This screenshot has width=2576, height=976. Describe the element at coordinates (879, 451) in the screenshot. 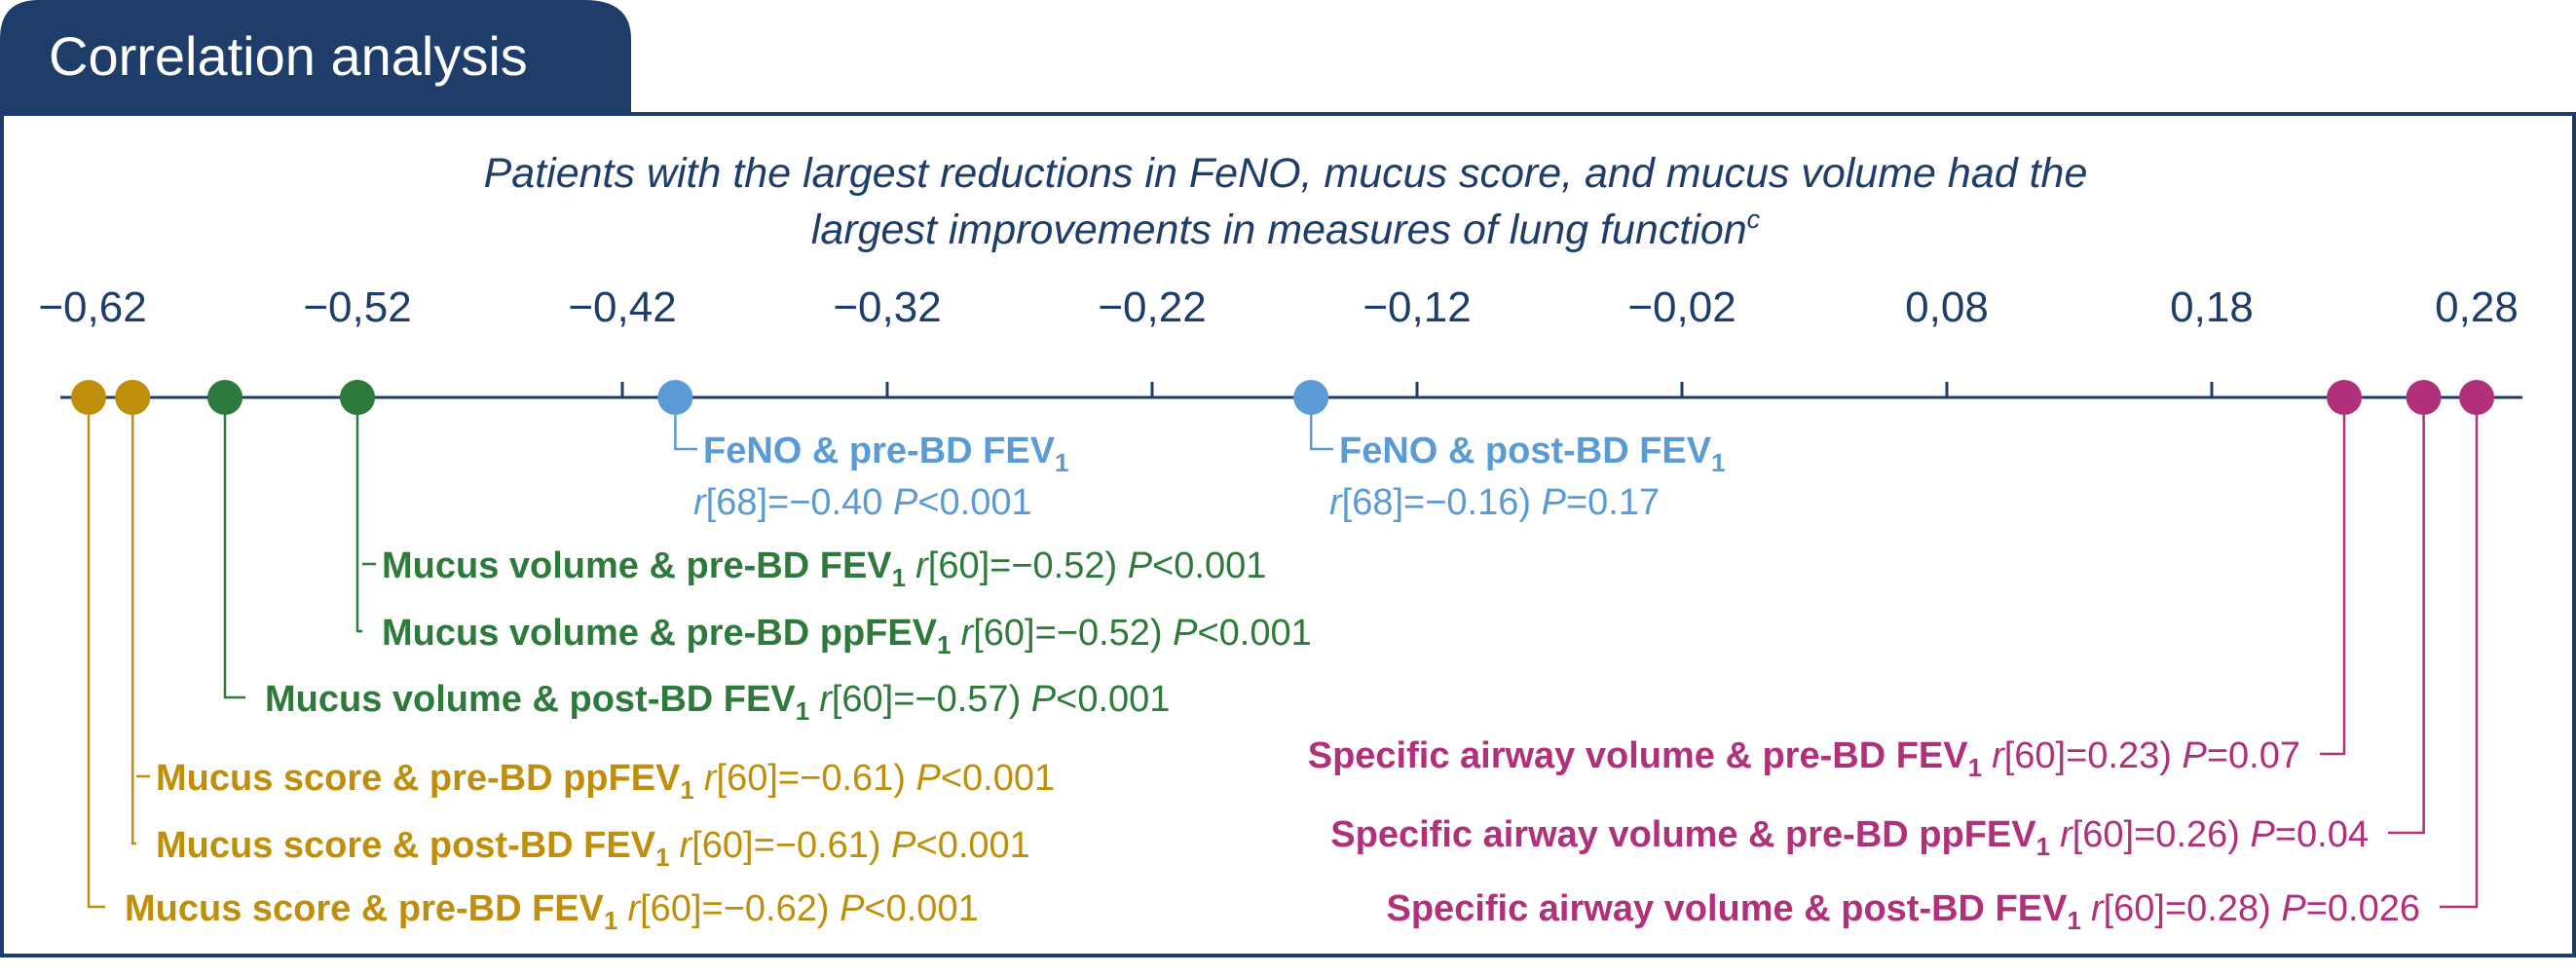

I see `point-label-text: FeNO & pre-BD FEV` at that location.